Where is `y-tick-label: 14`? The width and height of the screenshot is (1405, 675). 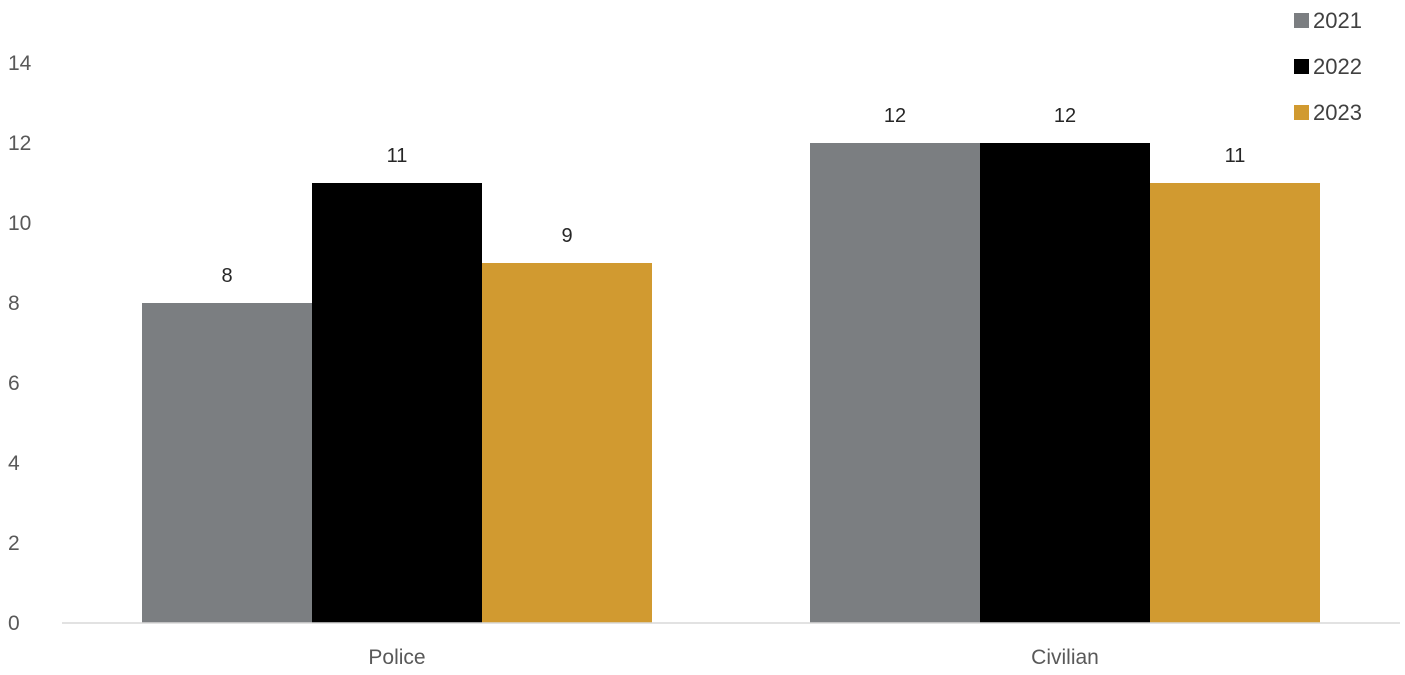 y-tick-label: 14 is located at coordinates (20, 63).